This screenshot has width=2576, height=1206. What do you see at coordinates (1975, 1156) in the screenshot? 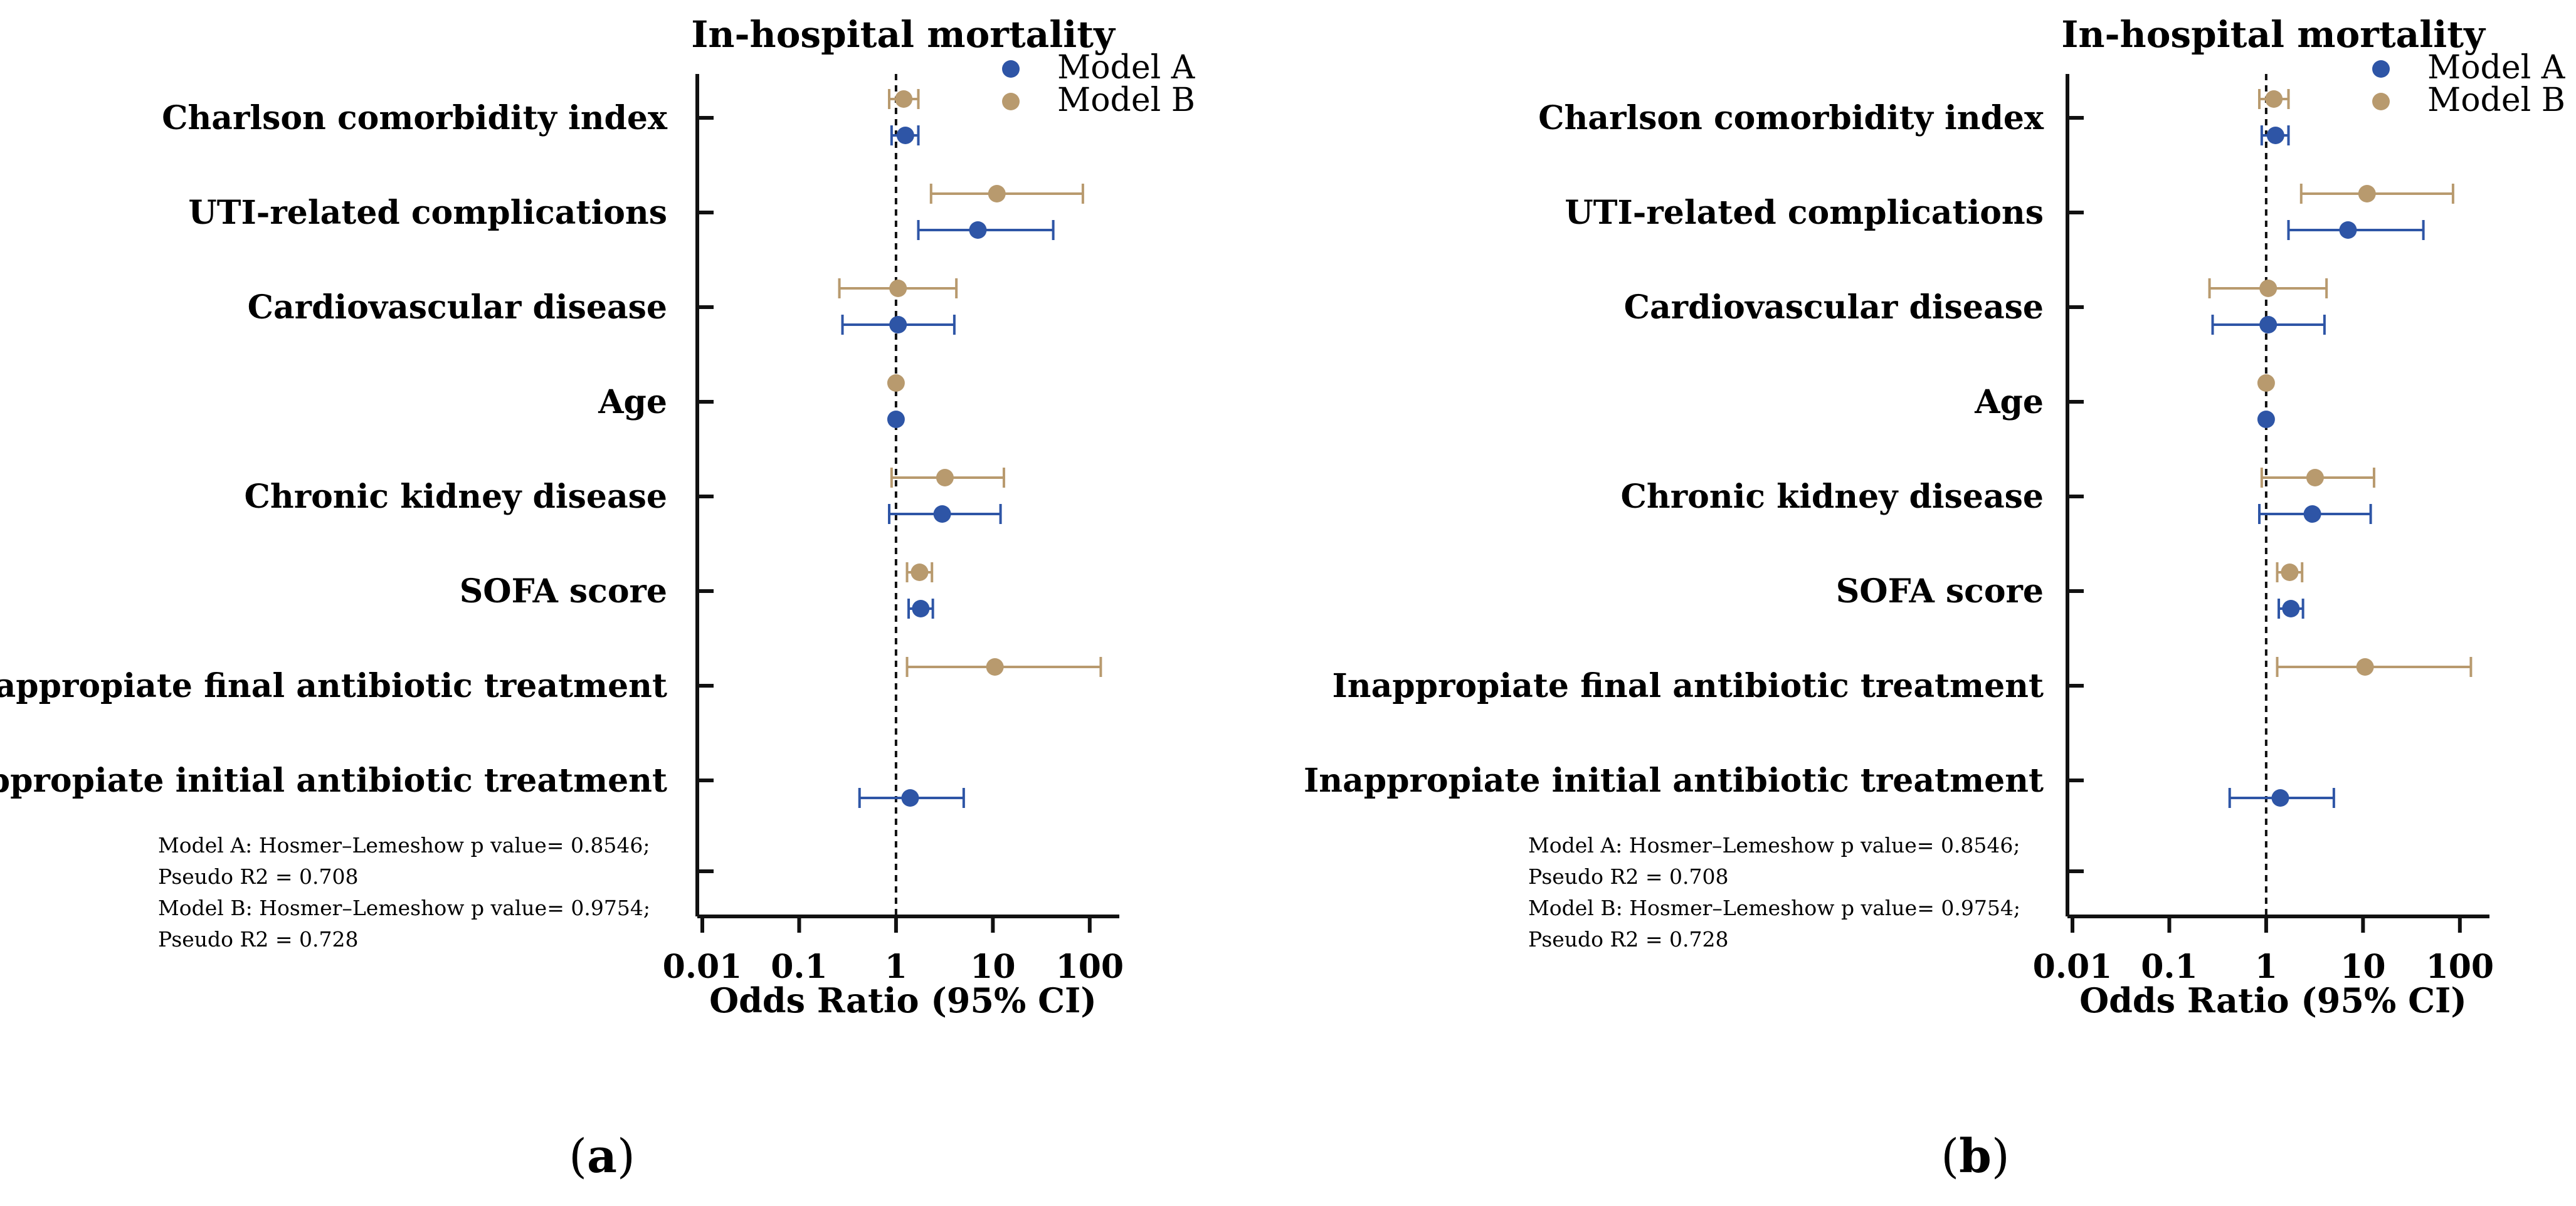
I see `panel-label-b: (b)` at bounding box center [1975, 1156].